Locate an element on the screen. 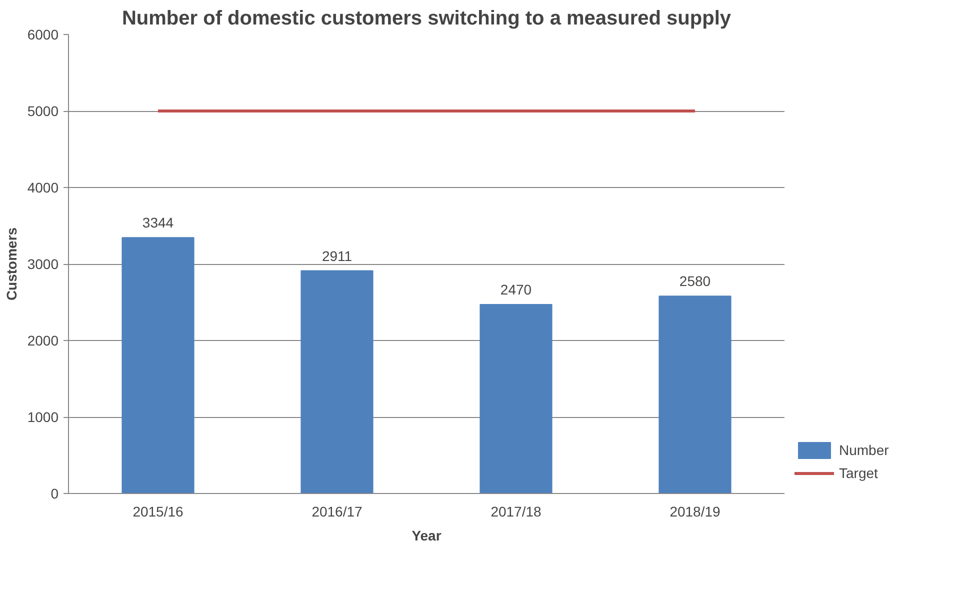 This screenshot has width=957, height=614. x-tick-label: 2016/17 is located at coordinates (337, 512).